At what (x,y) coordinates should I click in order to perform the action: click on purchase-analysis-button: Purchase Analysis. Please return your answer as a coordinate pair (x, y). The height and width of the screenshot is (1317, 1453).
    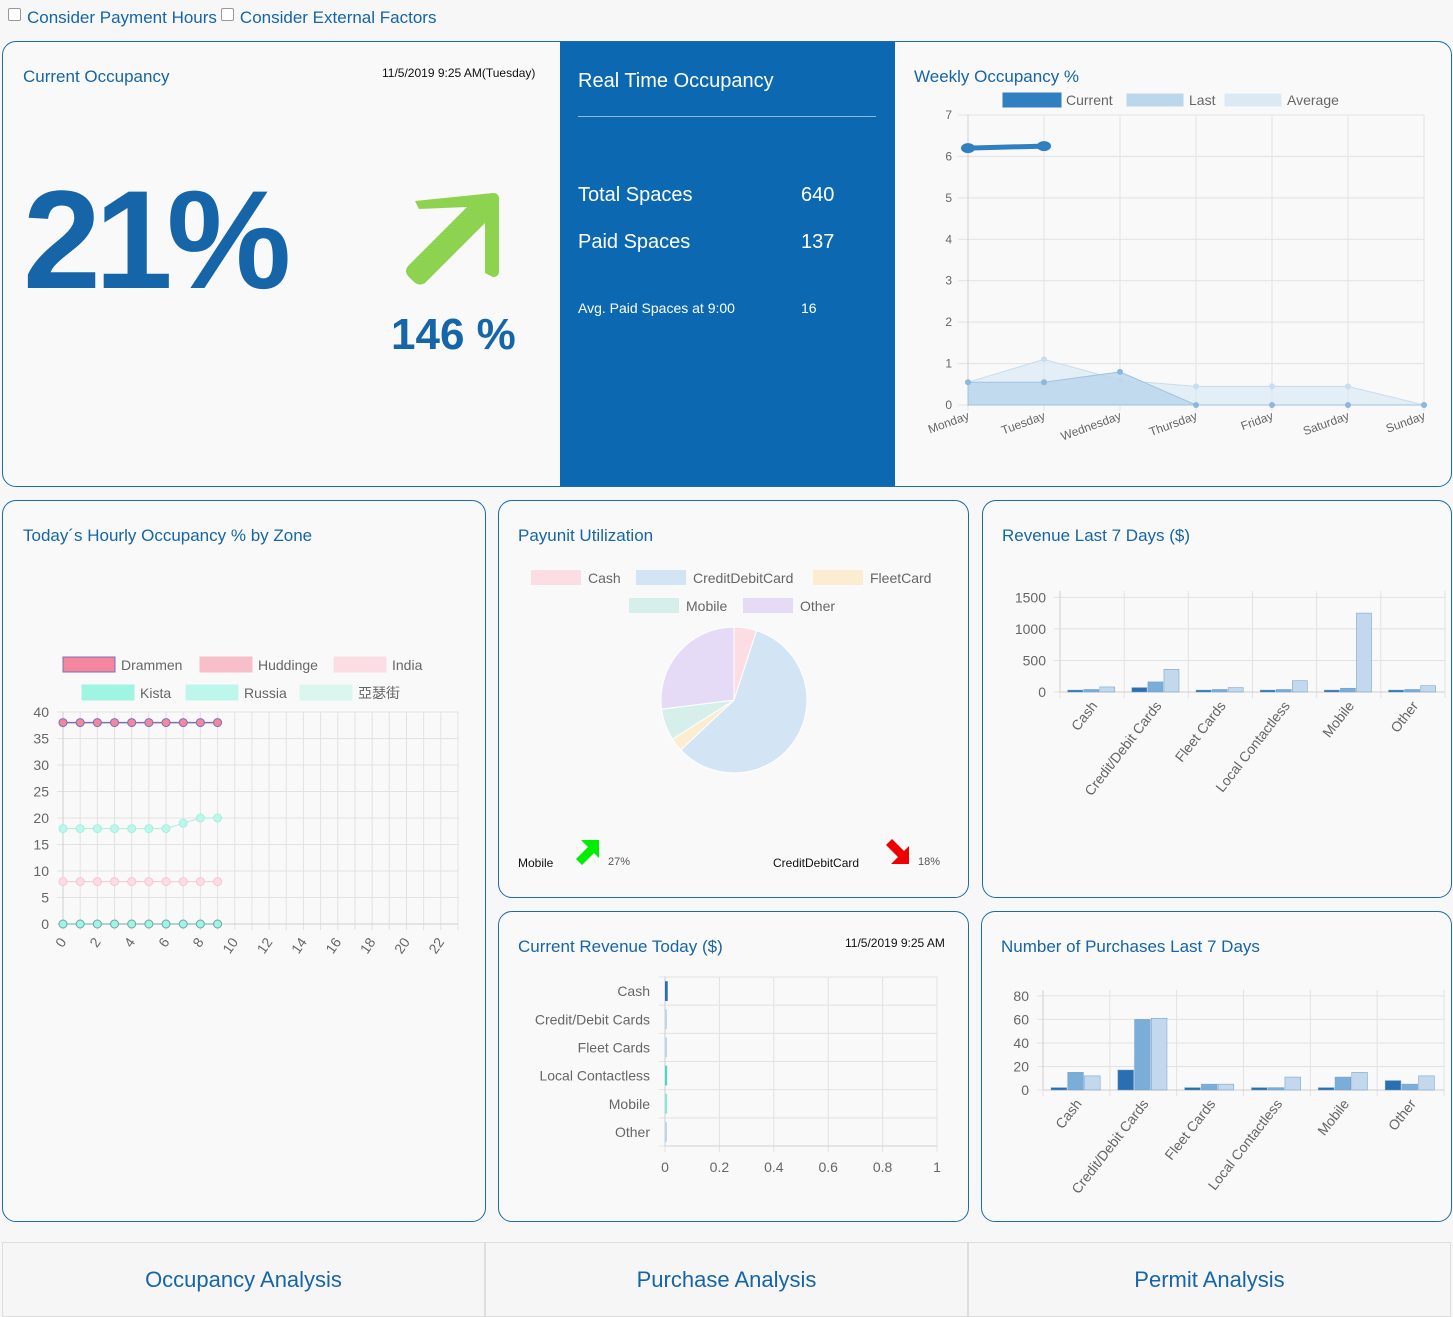
    Looking at the image, I should click on (726, 1279).